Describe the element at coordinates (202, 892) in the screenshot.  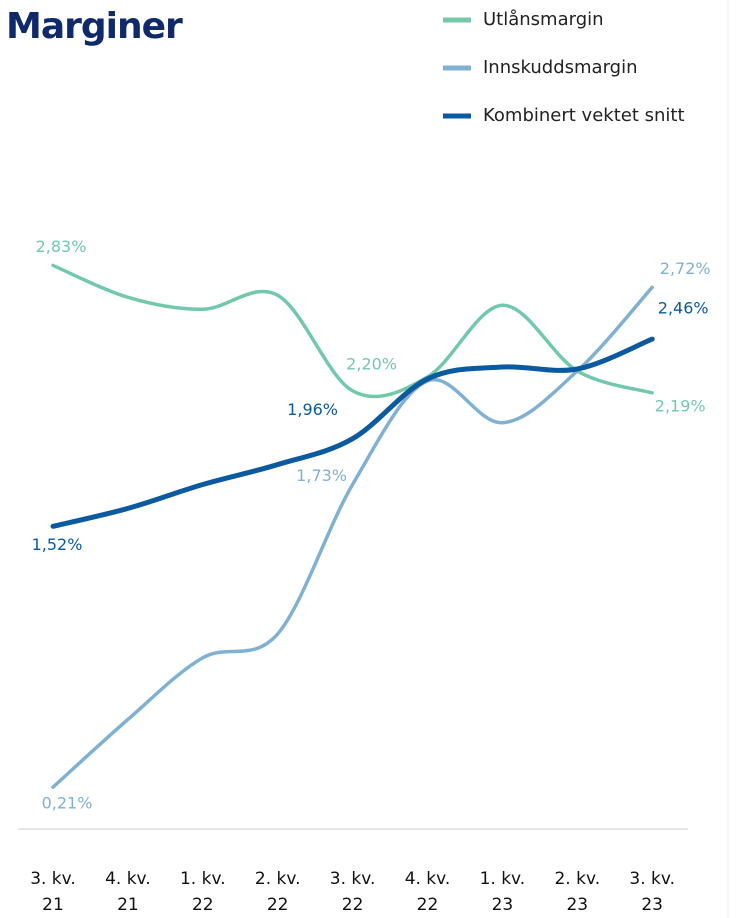
I see `x-tick-label: 1. kv. 22` at that location.